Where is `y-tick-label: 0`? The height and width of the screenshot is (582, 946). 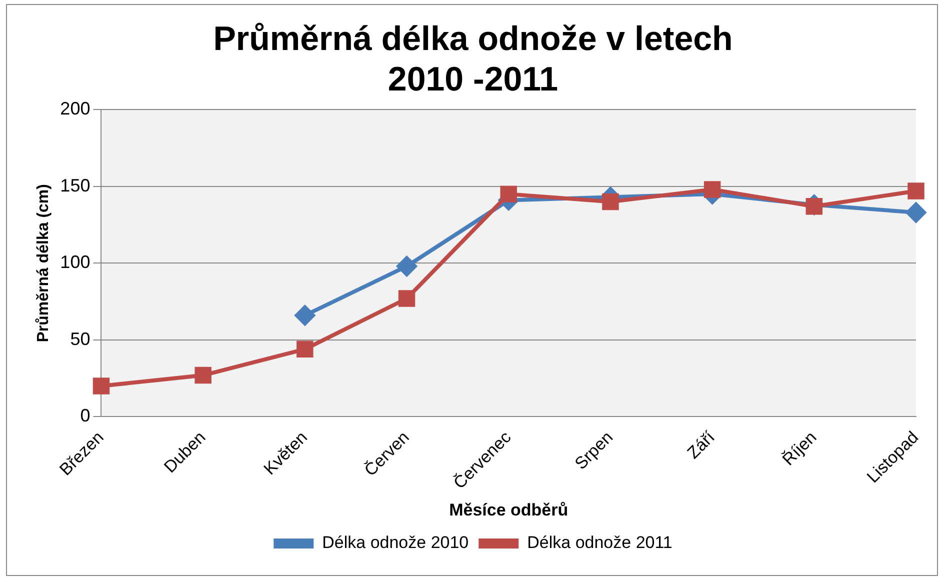
y-tick-label: 0 is located at coordinates (85, 416).